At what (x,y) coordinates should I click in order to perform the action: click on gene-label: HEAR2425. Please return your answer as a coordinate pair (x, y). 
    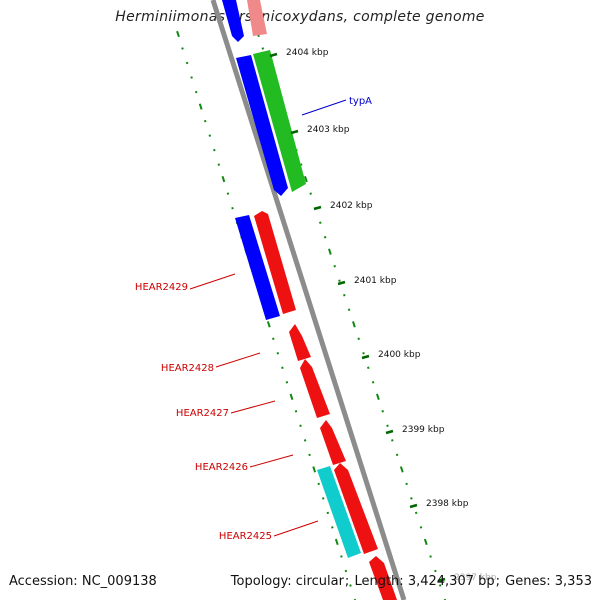
    Looking at the image, I should click on (245, 536).